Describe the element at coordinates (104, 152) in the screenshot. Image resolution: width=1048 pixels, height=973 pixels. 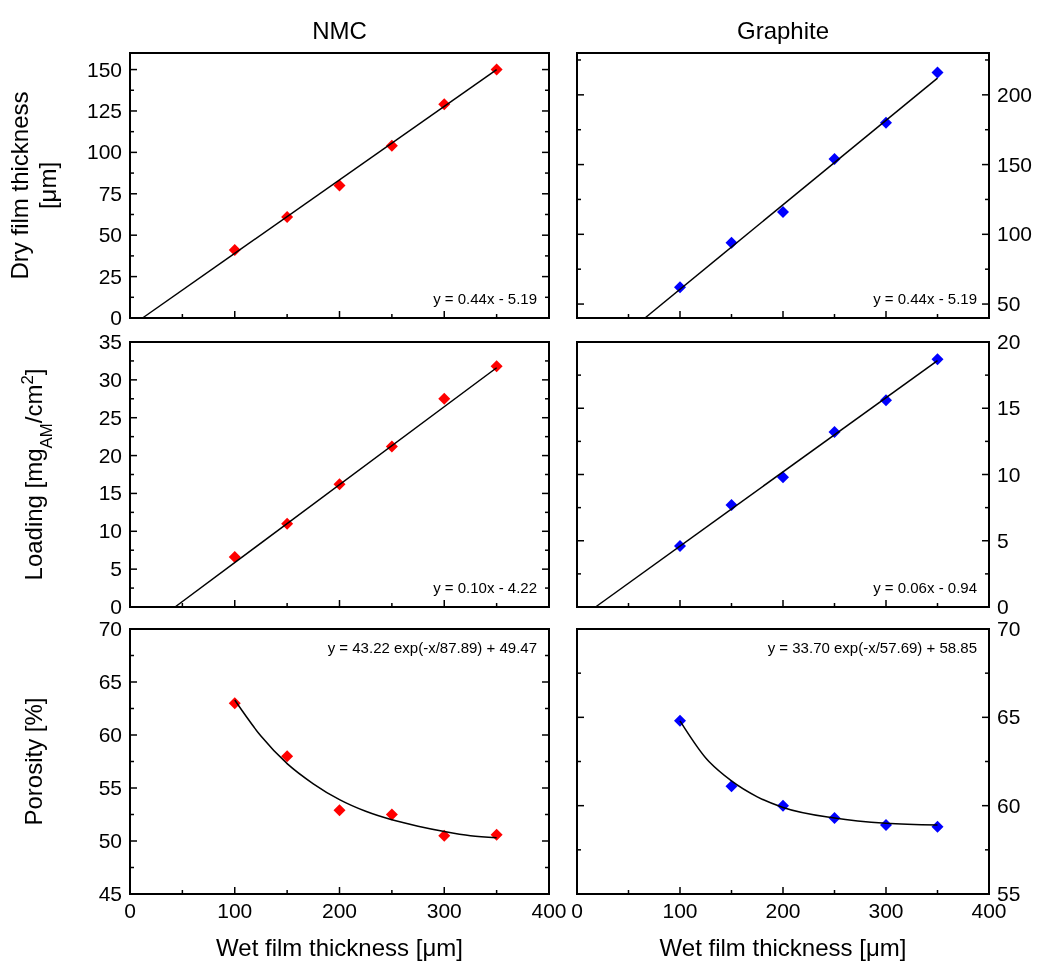
I see `y-tick-label: 100` at that location.